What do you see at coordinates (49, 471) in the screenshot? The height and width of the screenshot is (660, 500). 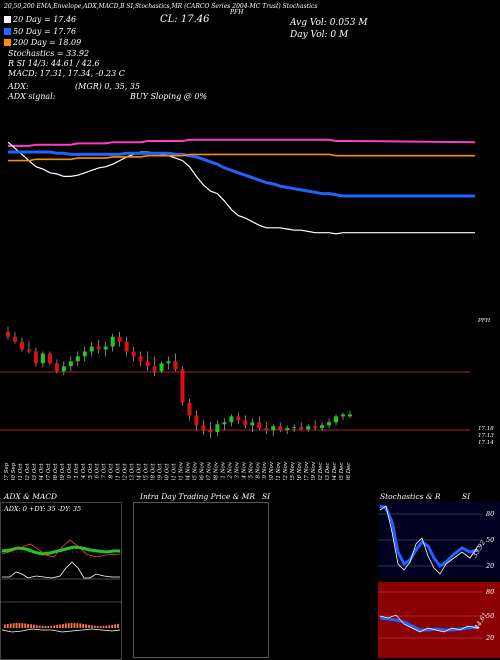 I see `x-tick-label: 07 Oct` at bounding box center [49, 471].